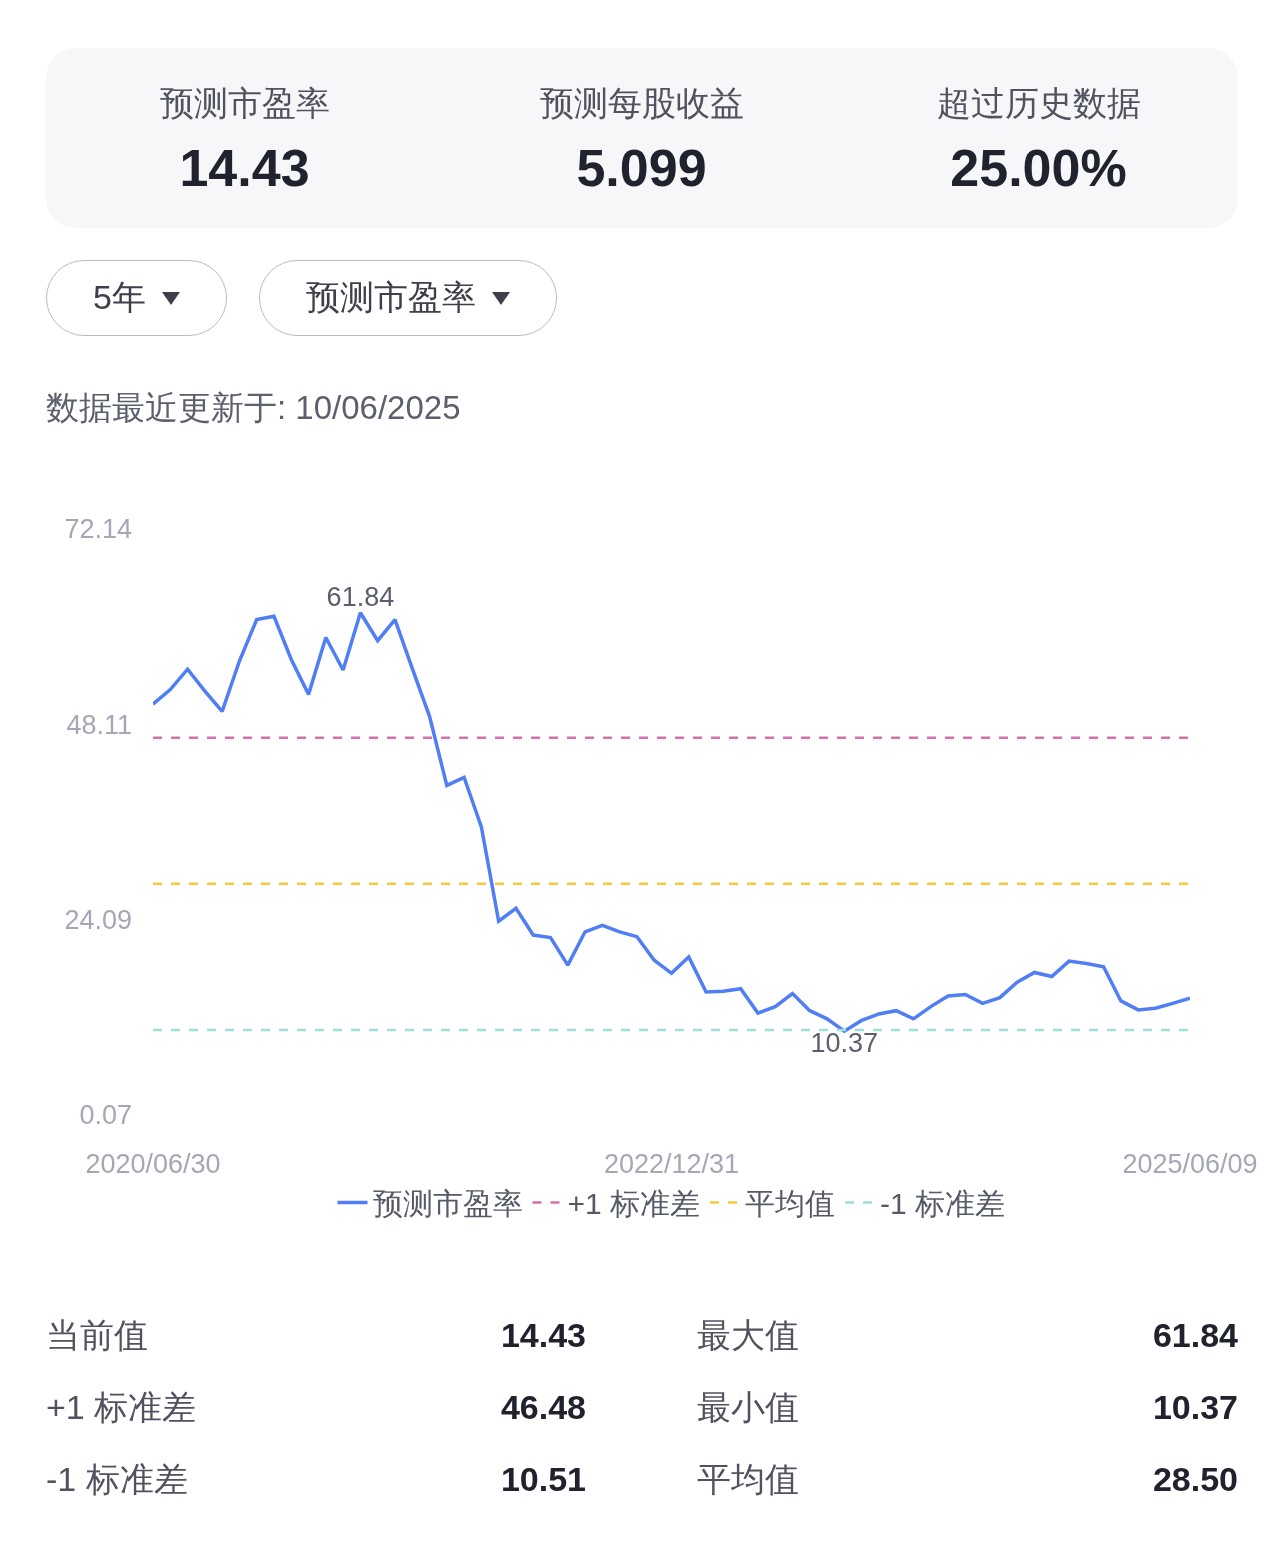  Describe the element at coordinates (543, 1479) in the screenshot. I see `text: 10.51` at that location.